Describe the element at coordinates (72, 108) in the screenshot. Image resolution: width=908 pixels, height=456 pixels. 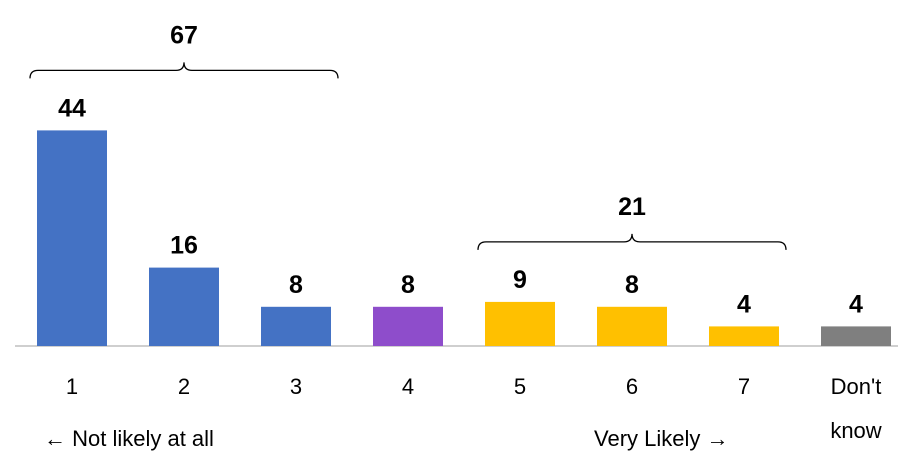
I see `value-label-1: 44` at that location.